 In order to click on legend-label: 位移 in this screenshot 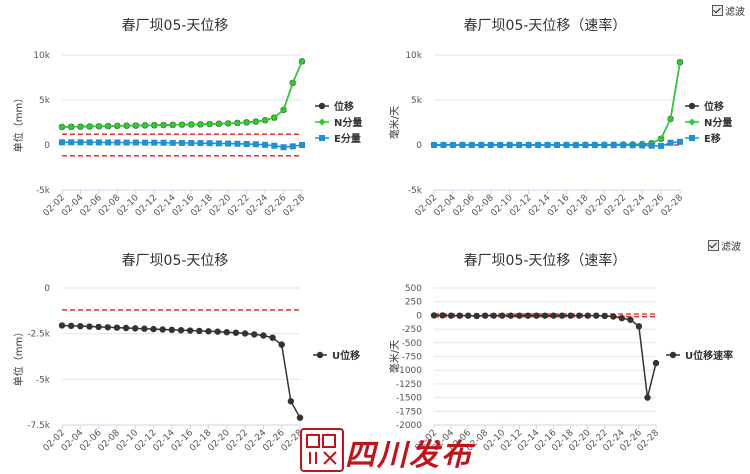, I will do `click(344, 106)`.